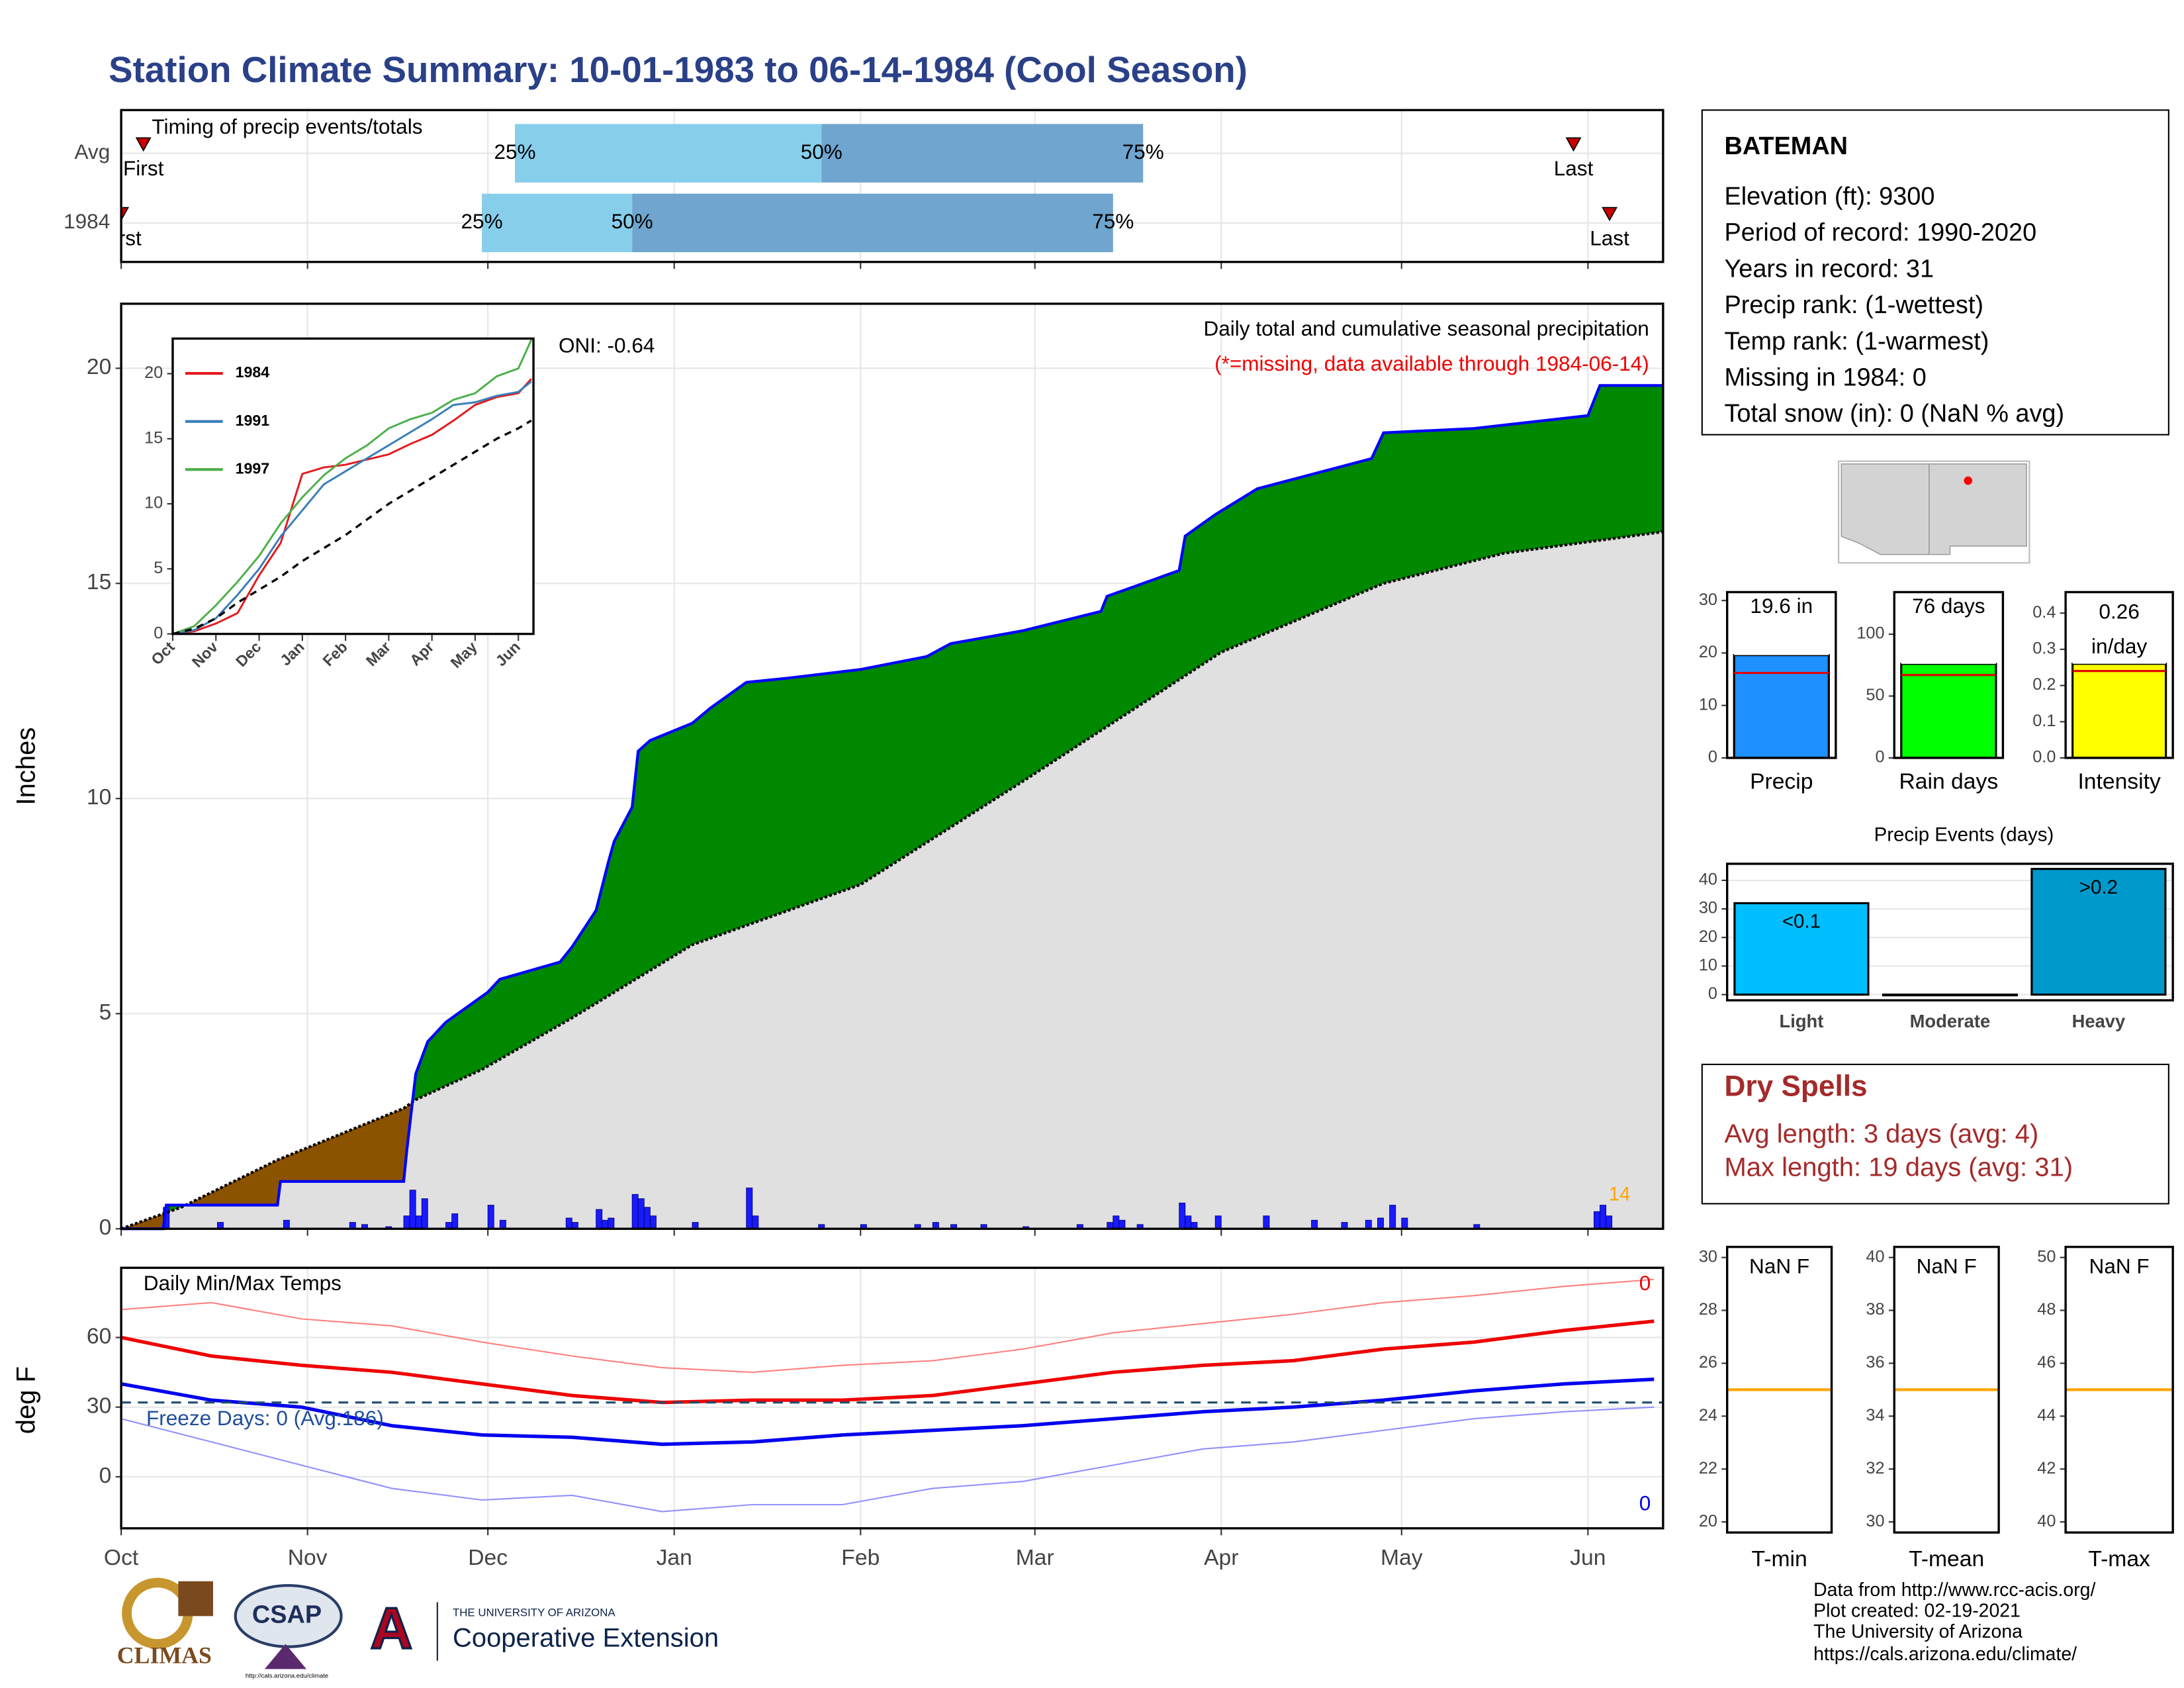 The width and height of the screenshot is (2184, 1688). Describe the element at coordinates (253, 420) in the screenshot. I see `legend-label: 1991` at that location.